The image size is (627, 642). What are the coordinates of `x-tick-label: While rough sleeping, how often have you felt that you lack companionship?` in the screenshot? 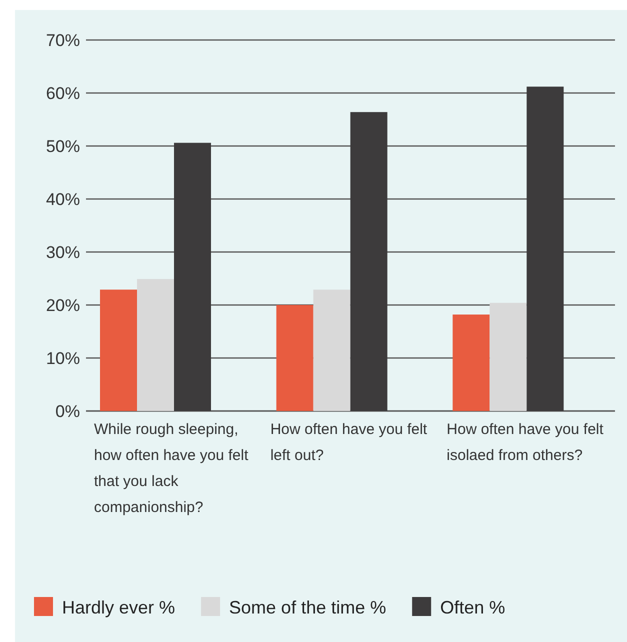 It's located at (172, 468).